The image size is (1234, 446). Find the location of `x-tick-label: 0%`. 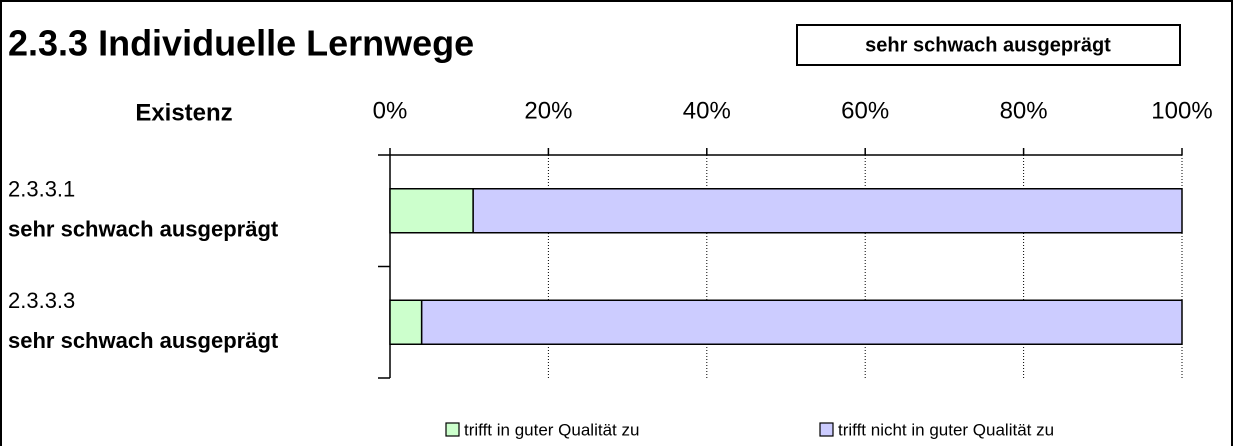

x-tick-label: 0% is located at coordinates (390, 110).